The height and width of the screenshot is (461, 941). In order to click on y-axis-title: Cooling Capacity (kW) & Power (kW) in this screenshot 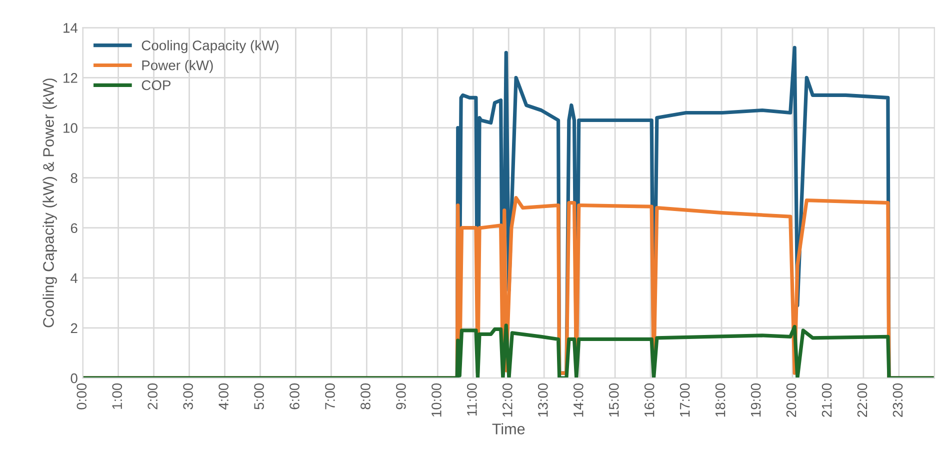, I will do `click(49, 203)`.